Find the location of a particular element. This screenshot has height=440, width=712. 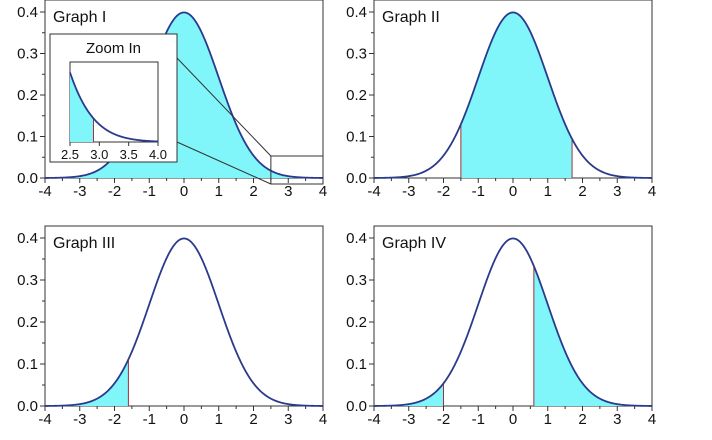

graph-title: Graph I is located at coordinates (79, 17).